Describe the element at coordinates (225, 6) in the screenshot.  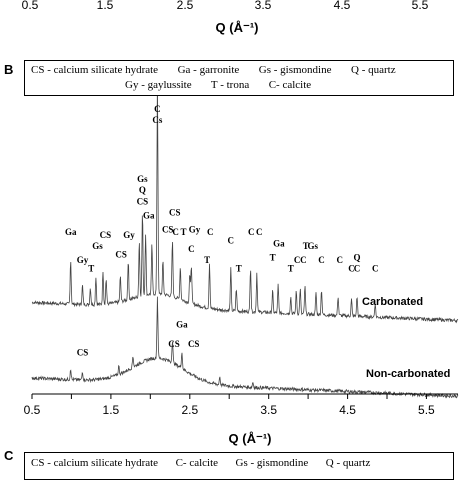
I see `top-panel-x-ticks: 0.5 1.5 2.5 3.5 4.5 5.5` at that location.